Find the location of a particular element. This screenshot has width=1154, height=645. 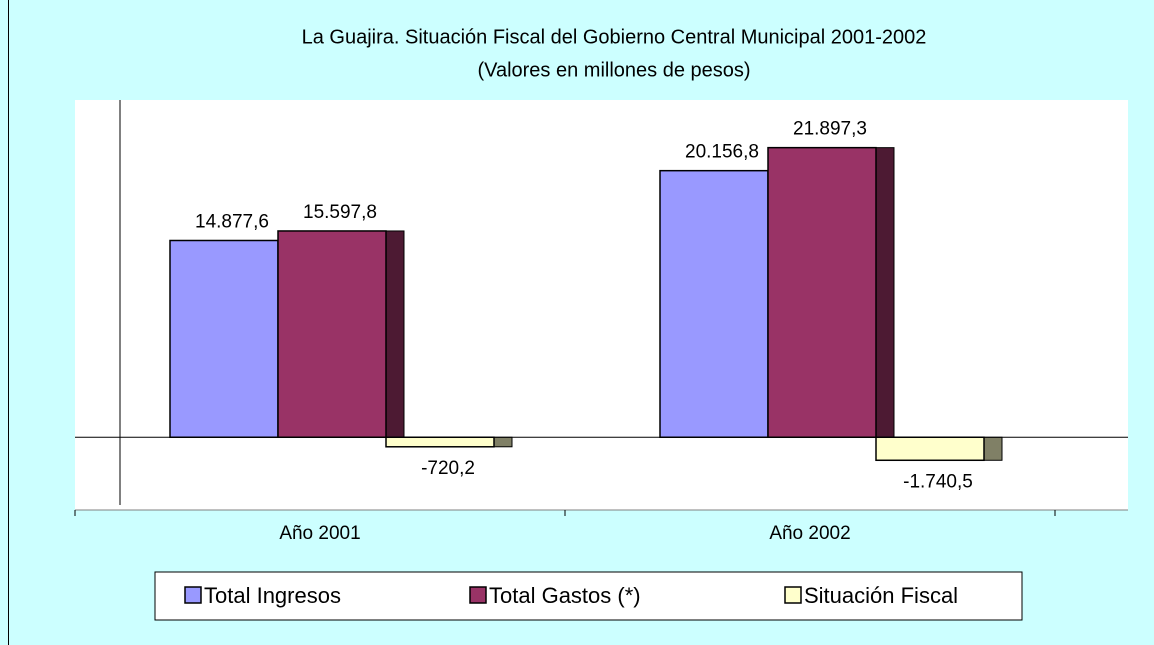

legend-text: Total Ingresos is located at coordinates (272, 595).